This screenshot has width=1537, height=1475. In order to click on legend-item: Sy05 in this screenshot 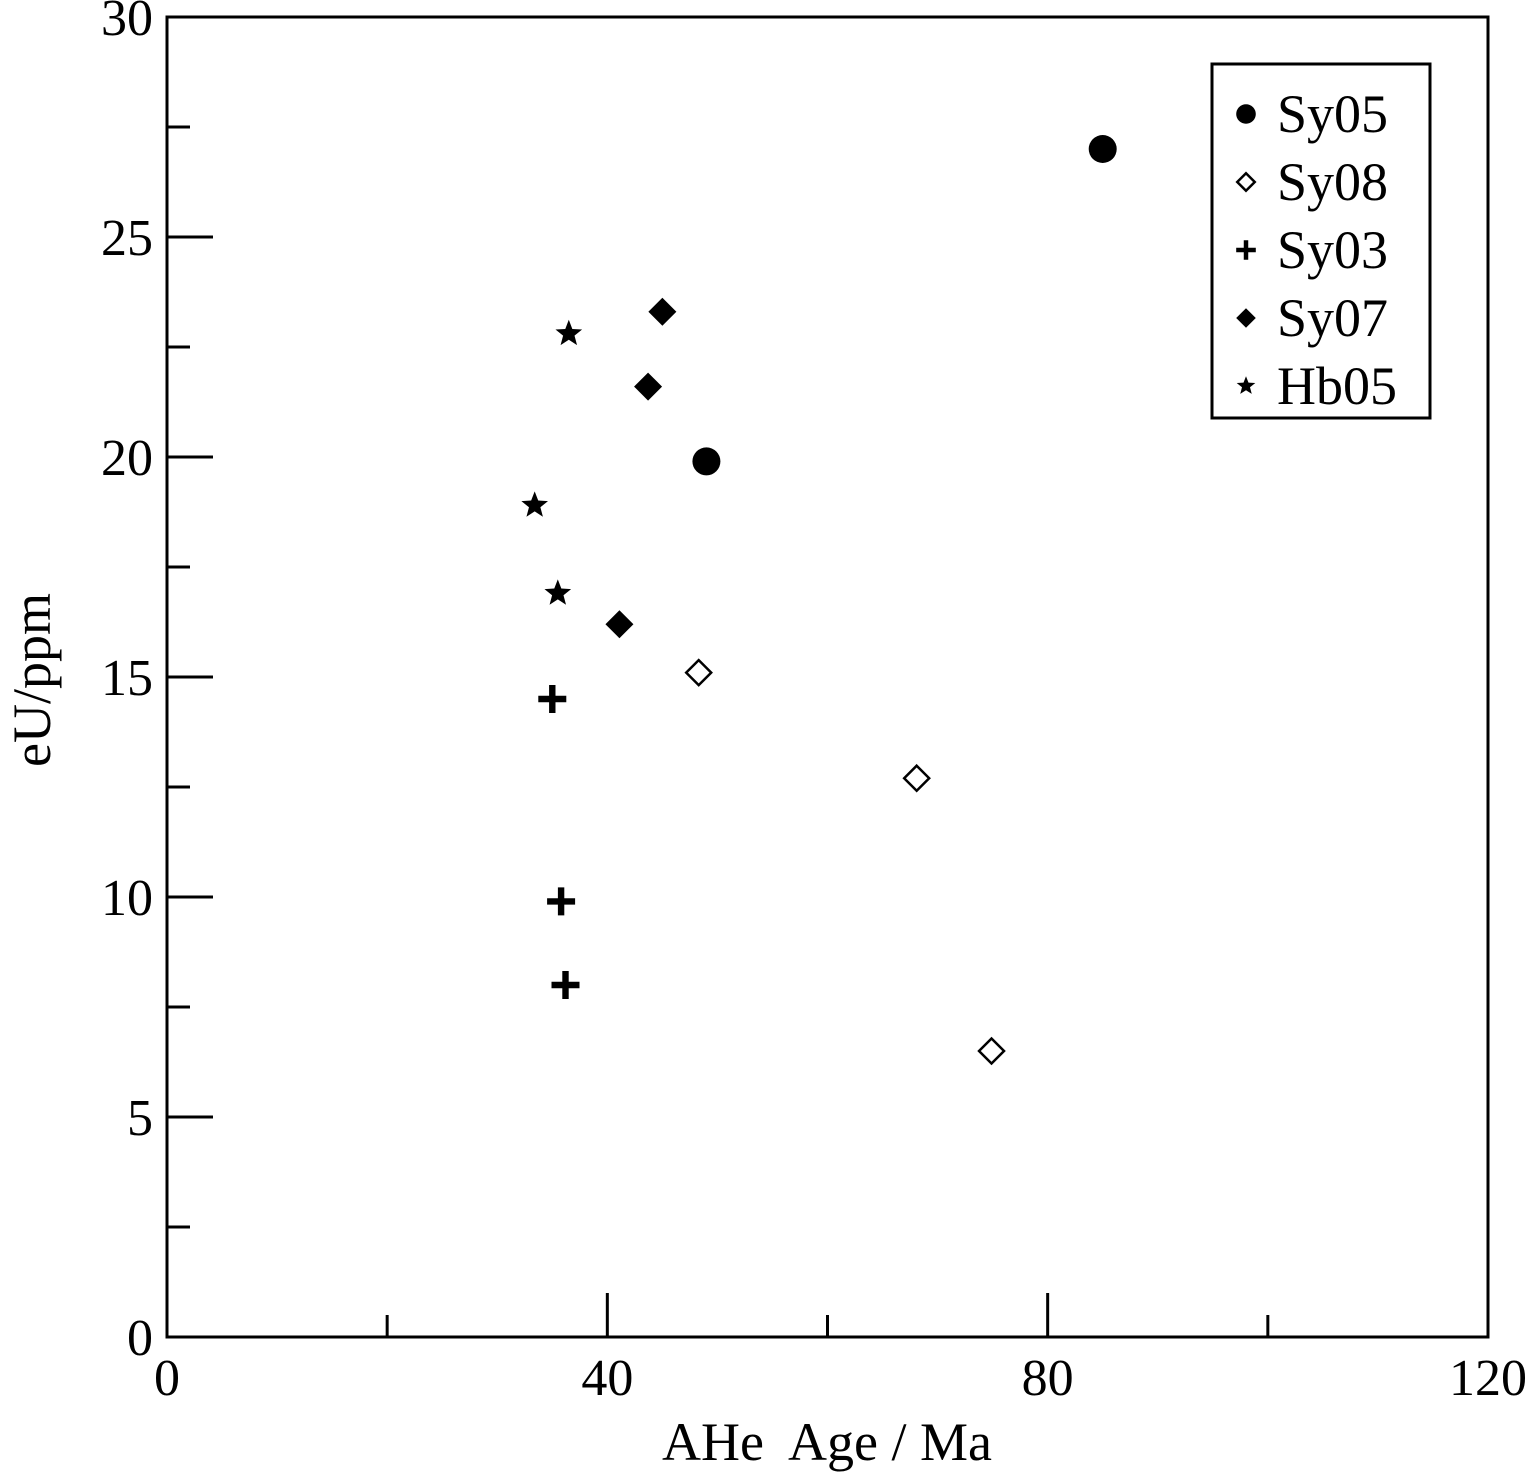, I will do `click(1312, 114)`.